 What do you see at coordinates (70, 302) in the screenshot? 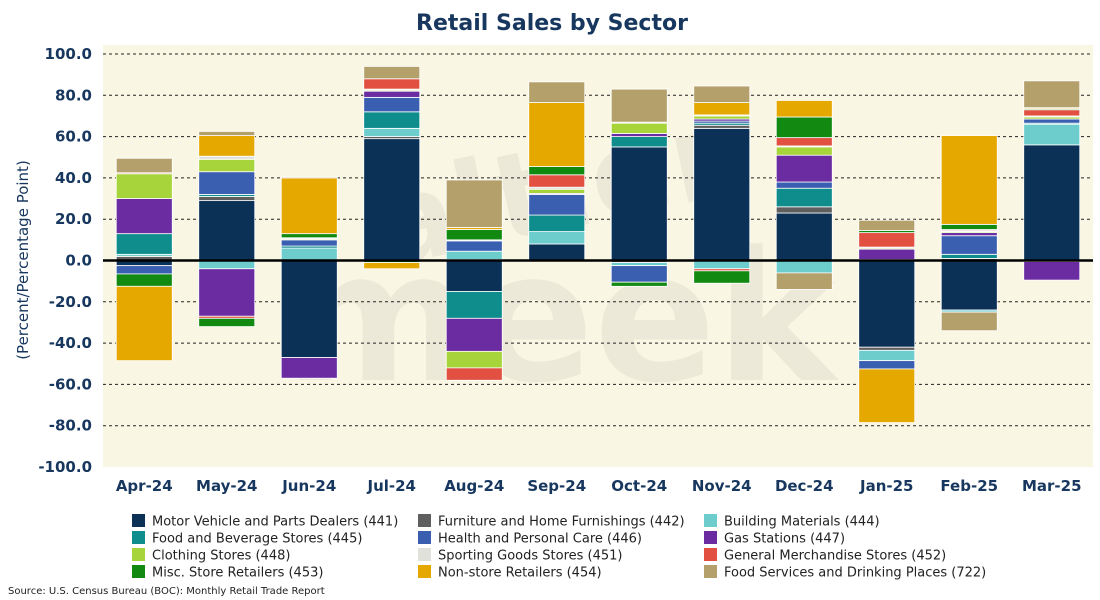
I see `y-tick-label: -20.0` at bounding box center [70, 302].